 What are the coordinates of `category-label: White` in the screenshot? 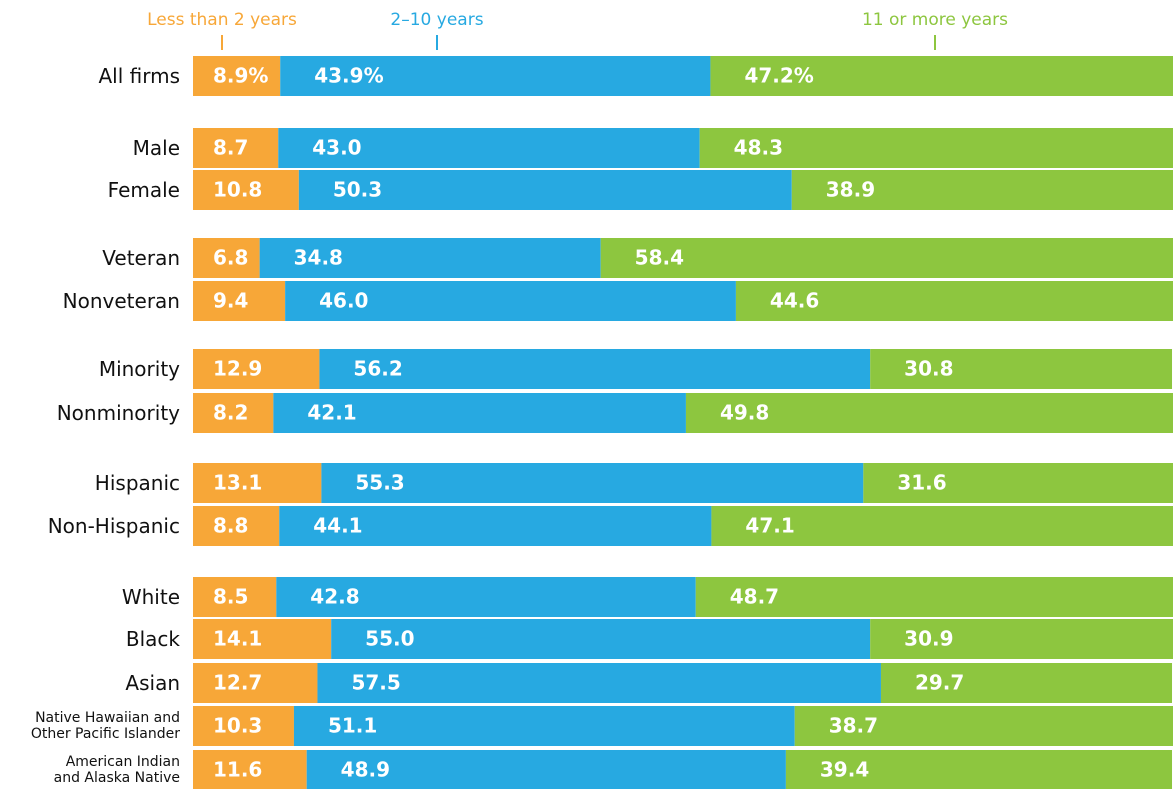 It's located at (150, 597).